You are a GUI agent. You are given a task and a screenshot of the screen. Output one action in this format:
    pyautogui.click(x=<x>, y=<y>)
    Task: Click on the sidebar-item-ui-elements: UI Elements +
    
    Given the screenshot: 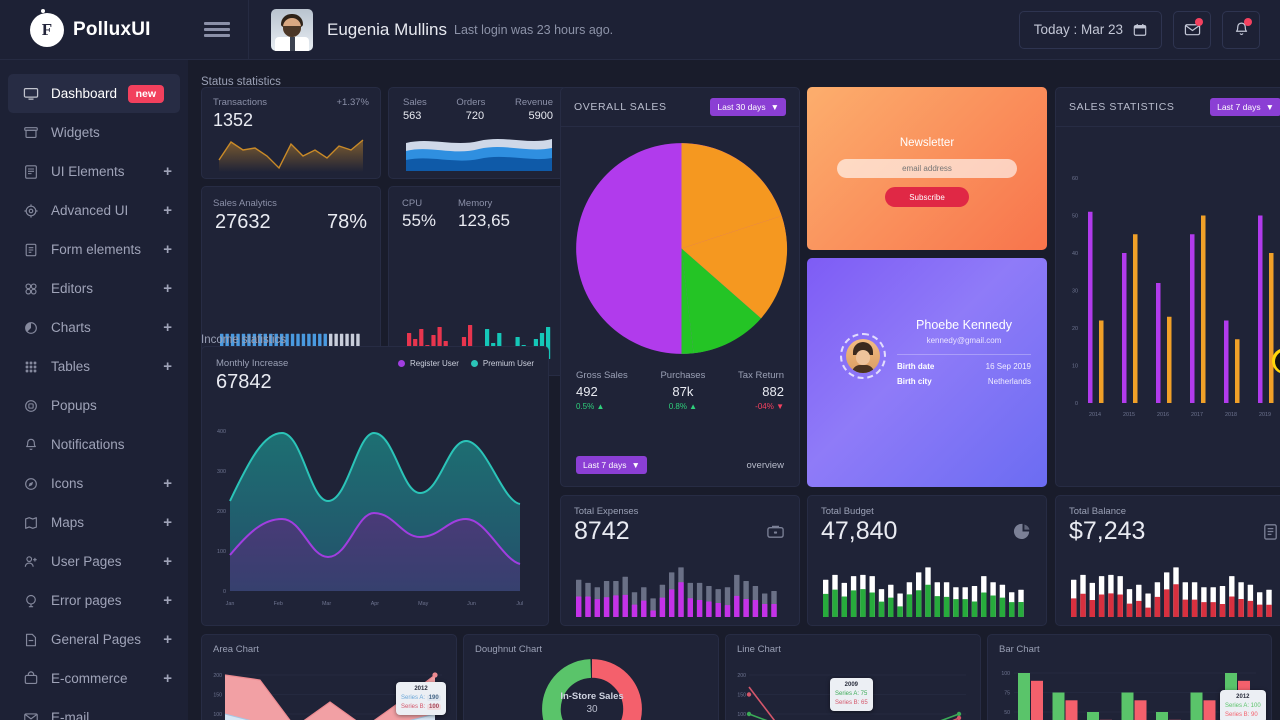 What is the action you would take?
    pyautogui.click(x=94, y=171)
    